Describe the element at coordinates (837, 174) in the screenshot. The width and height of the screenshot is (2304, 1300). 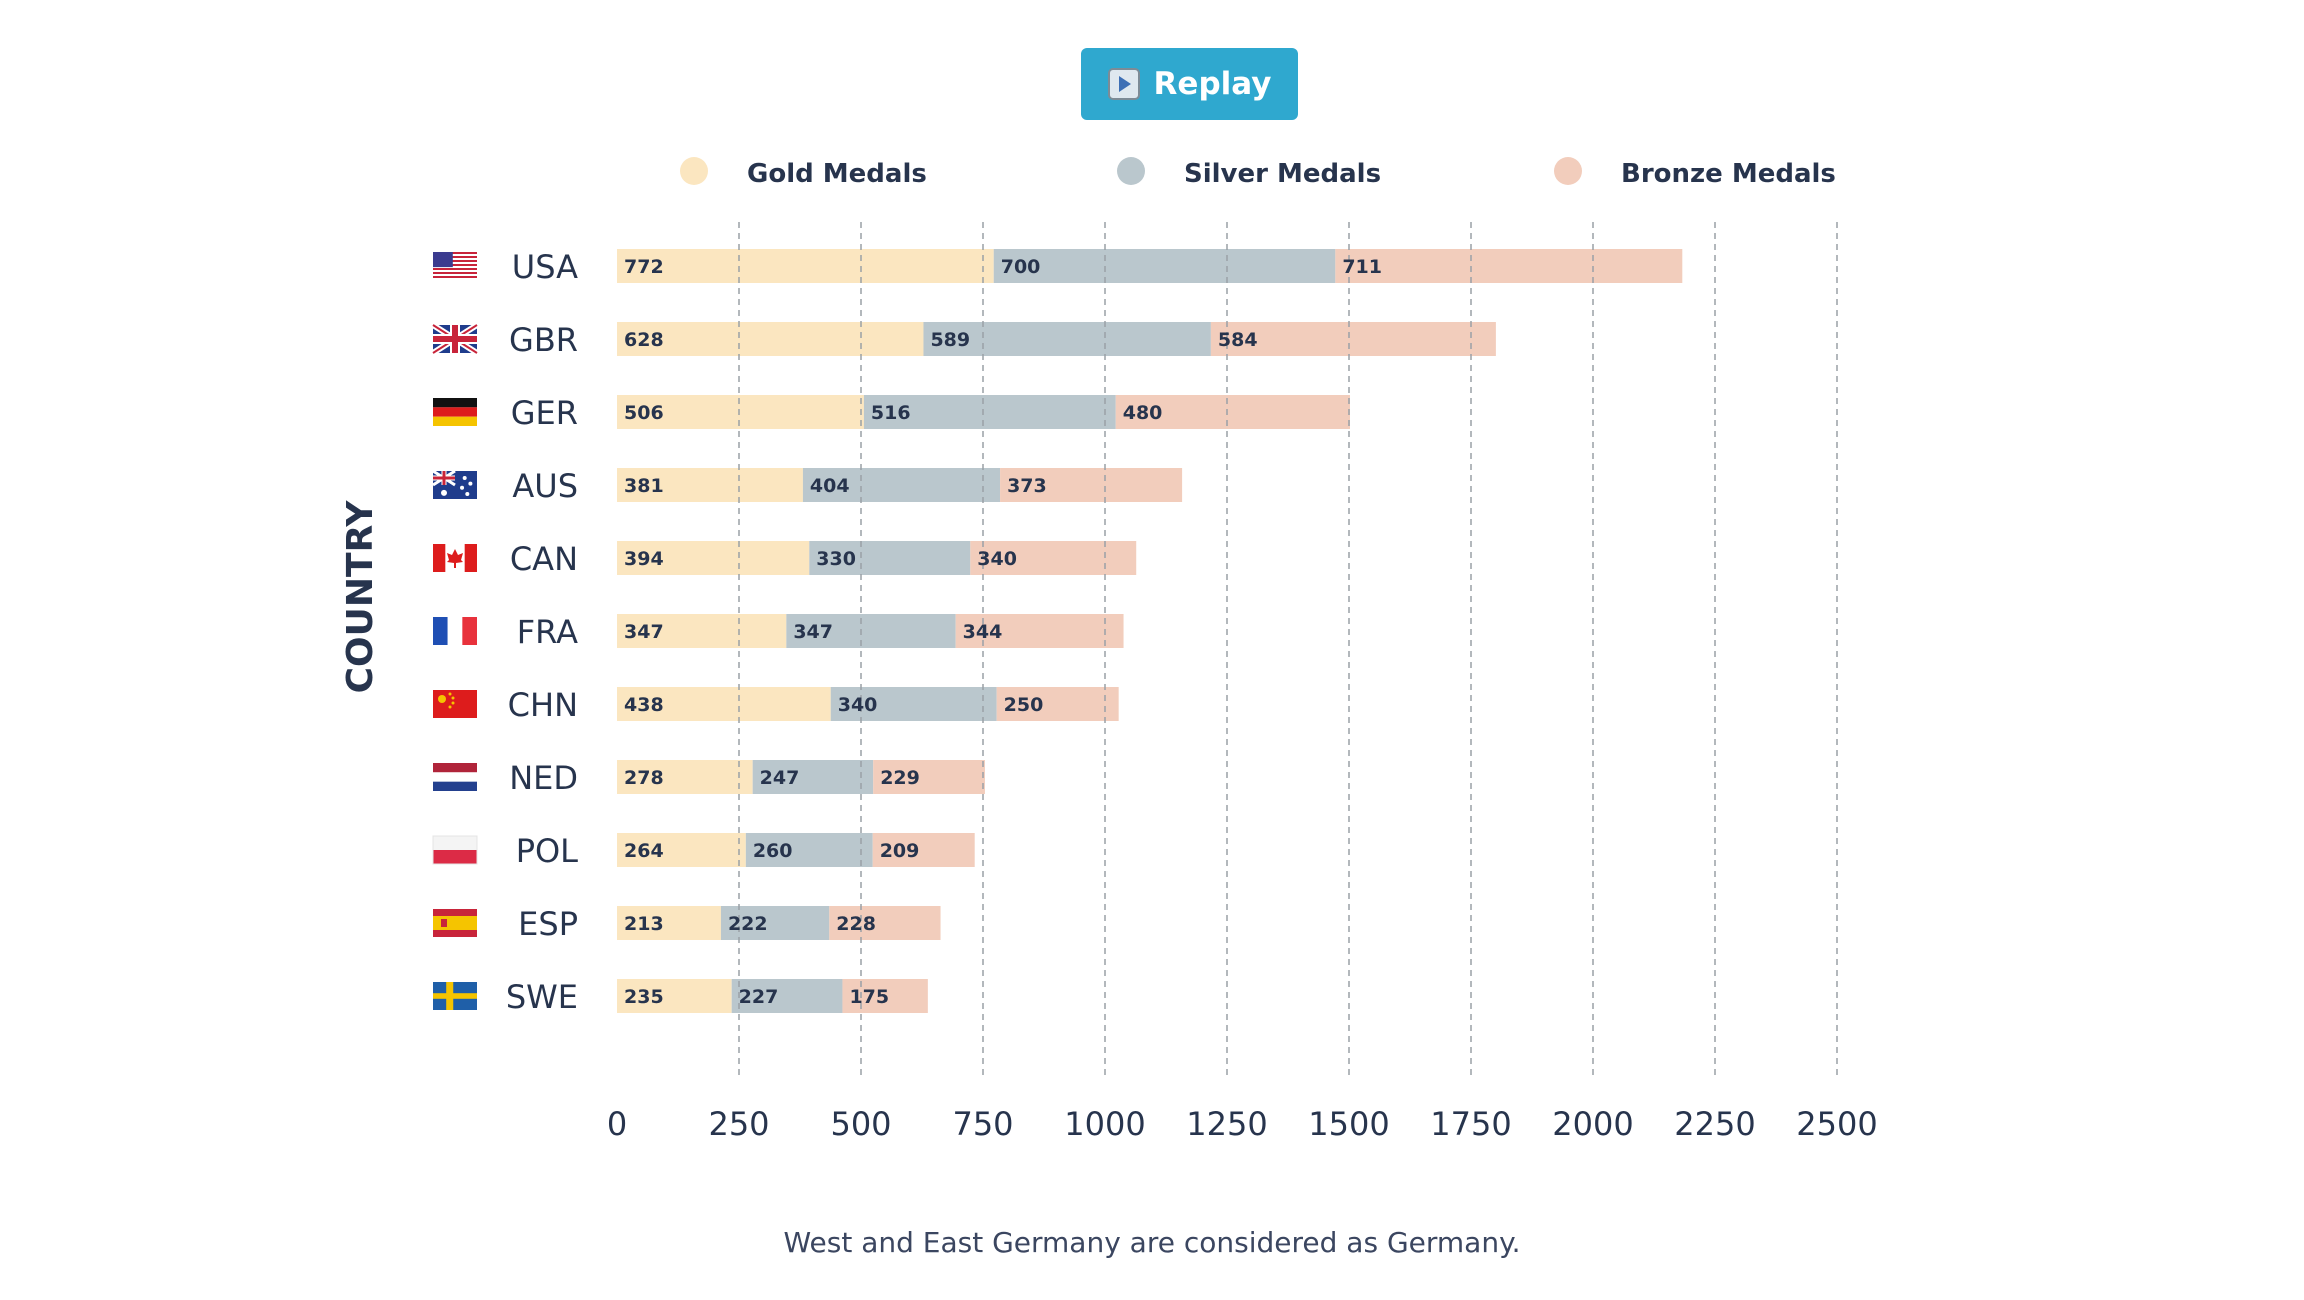
I see `legend-label: Gold Medals` at that location.